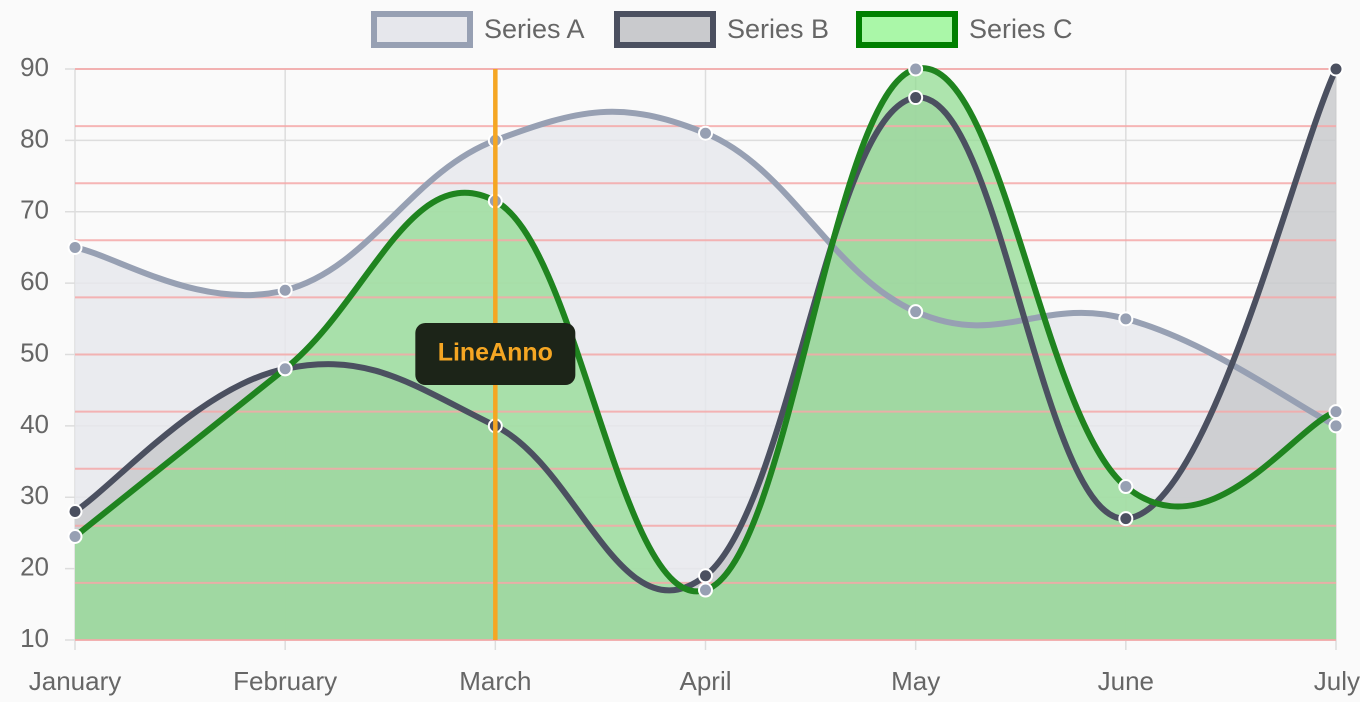  What do you see at coordinates (34, 210) in the screenshot?
I see `y-tick-label: 70` at bounding box center [34, 210].